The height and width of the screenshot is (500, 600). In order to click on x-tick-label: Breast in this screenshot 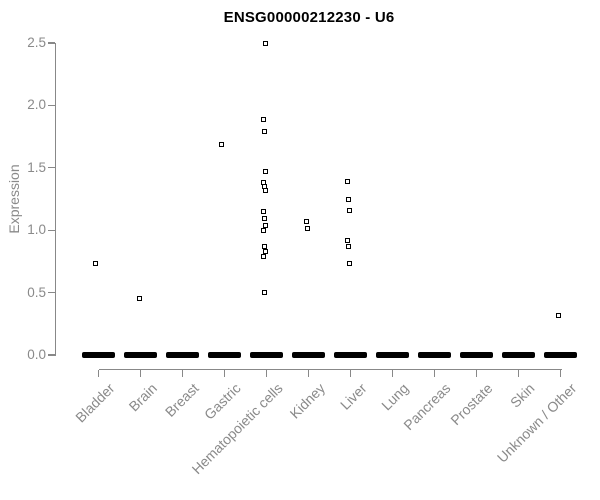, I will do `click(181, 400)`.